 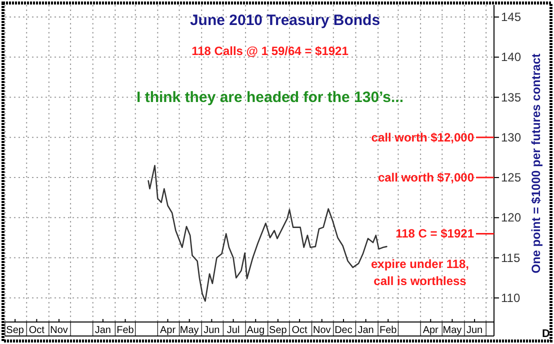 I want to click on text: D, so click(x=546, y=334).